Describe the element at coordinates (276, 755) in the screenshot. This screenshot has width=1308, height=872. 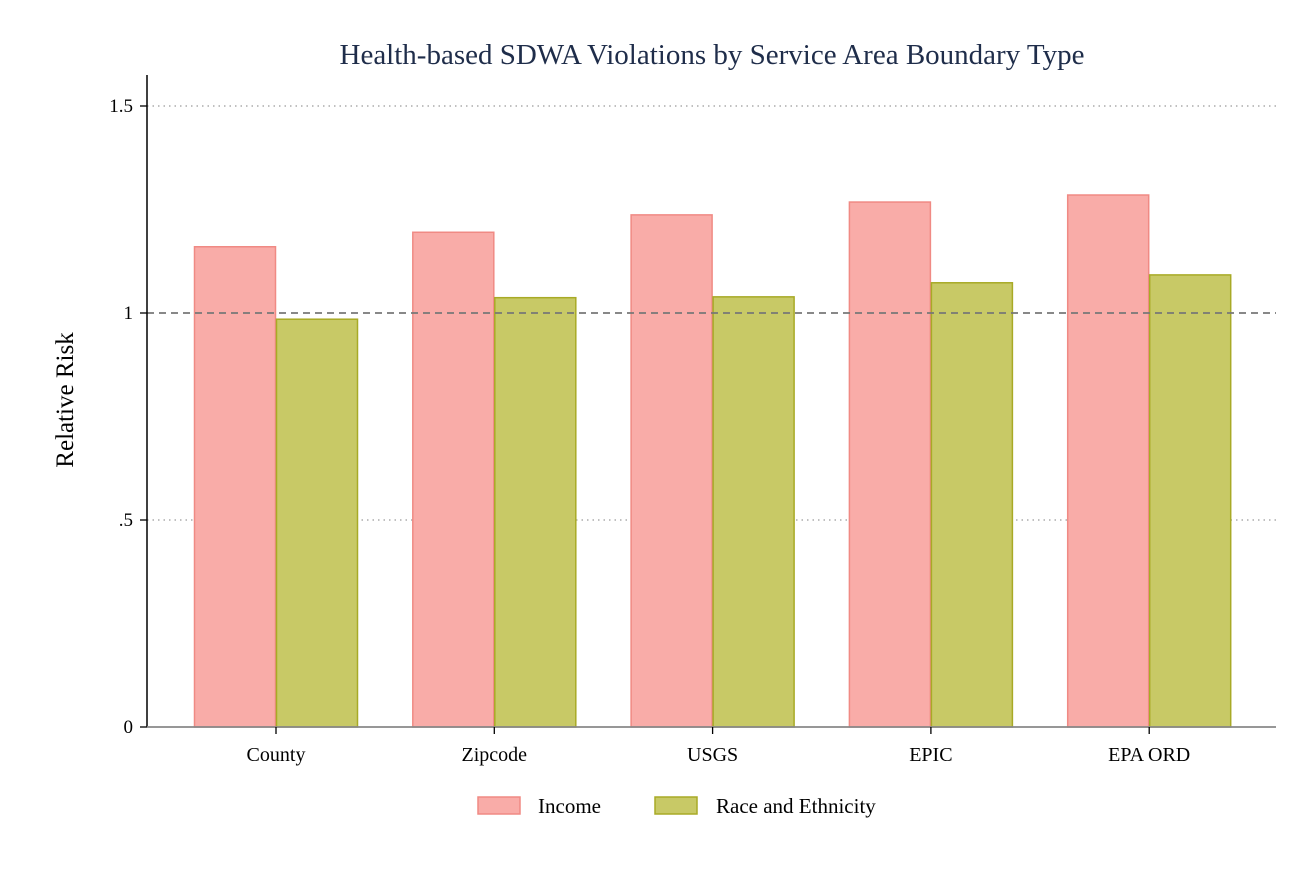
I see `x-tick-label-0: County` at that location.